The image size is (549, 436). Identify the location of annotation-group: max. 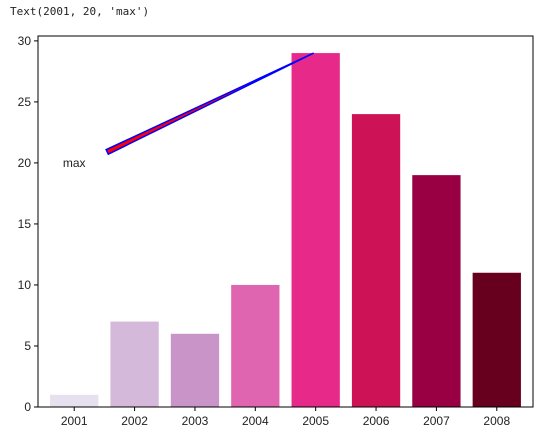
(189, 111).